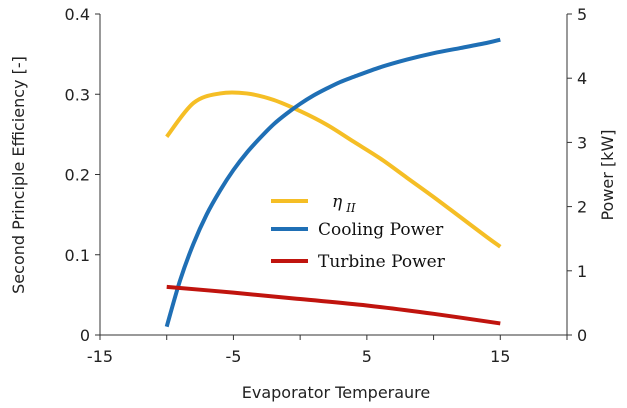 The image size is (627, 408). Describe the element at coordinates (582, 14) in the screenshot. I see `y-right-tick-label: 5` at that location.